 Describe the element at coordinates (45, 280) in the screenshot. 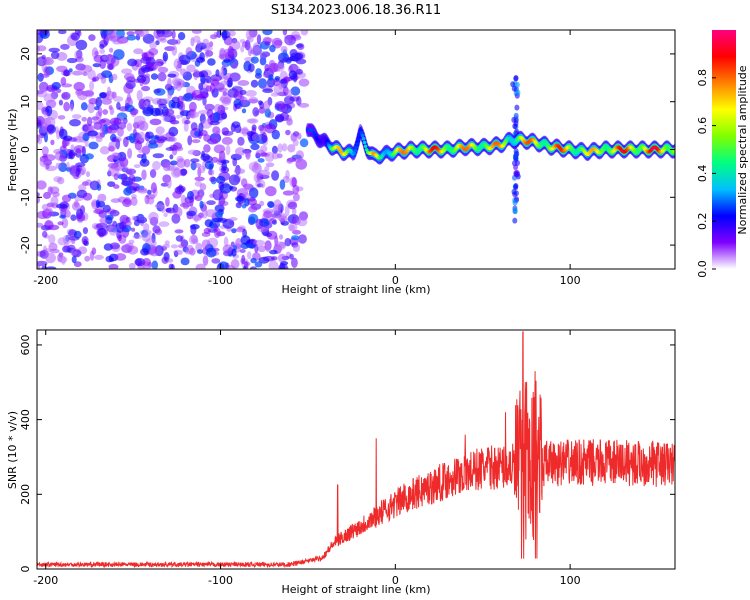

I see `heatmap-x-tick-label: -200` at that location.